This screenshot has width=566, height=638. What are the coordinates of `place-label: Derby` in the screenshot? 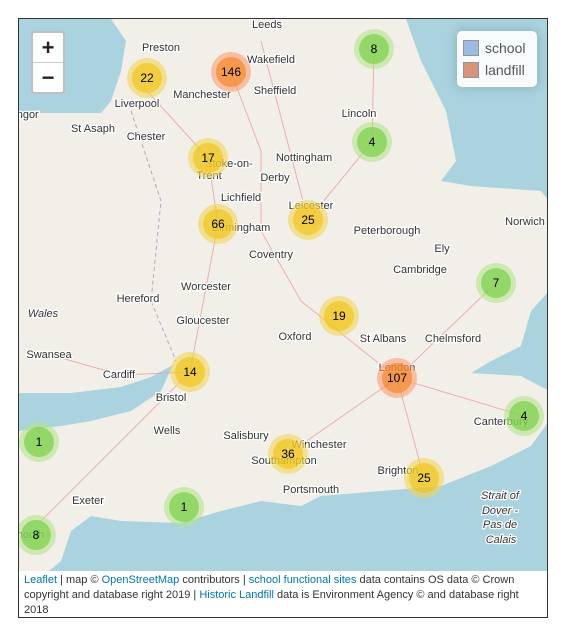 It's located at (275, 178).